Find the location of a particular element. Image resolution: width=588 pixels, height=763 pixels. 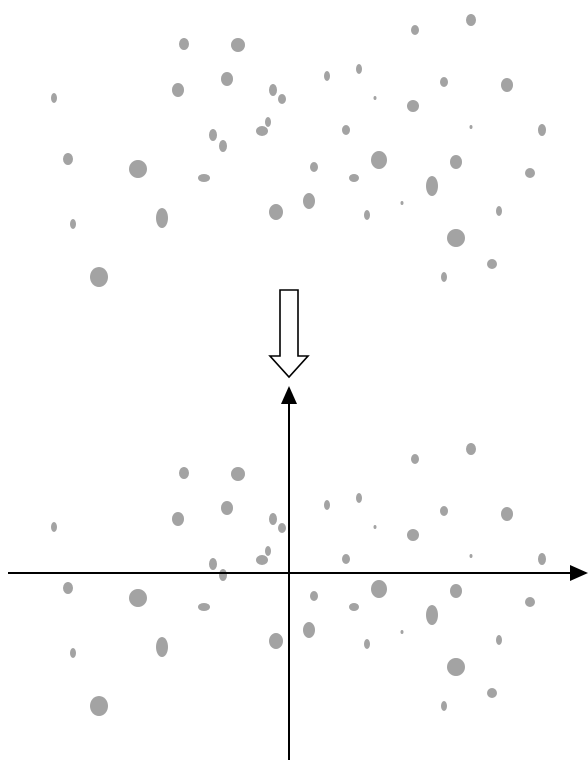

down-arrow-icon is located at coordinates (289, 334).